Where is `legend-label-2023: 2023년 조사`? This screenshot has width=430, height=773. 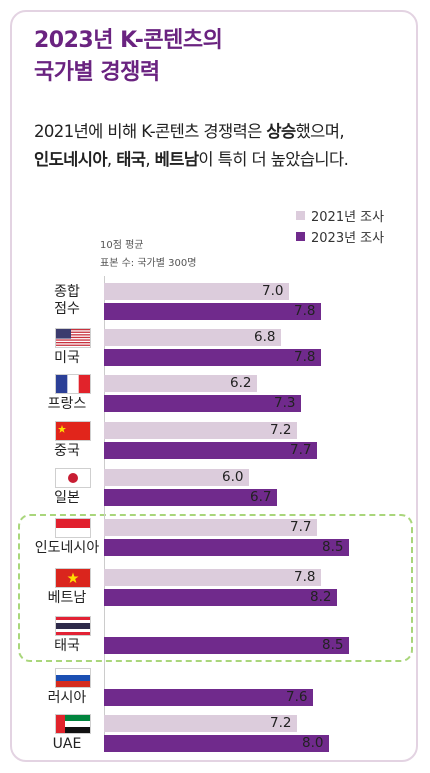
legend-label-2023: 2023년 조사 is located at coordinates (348, 238).